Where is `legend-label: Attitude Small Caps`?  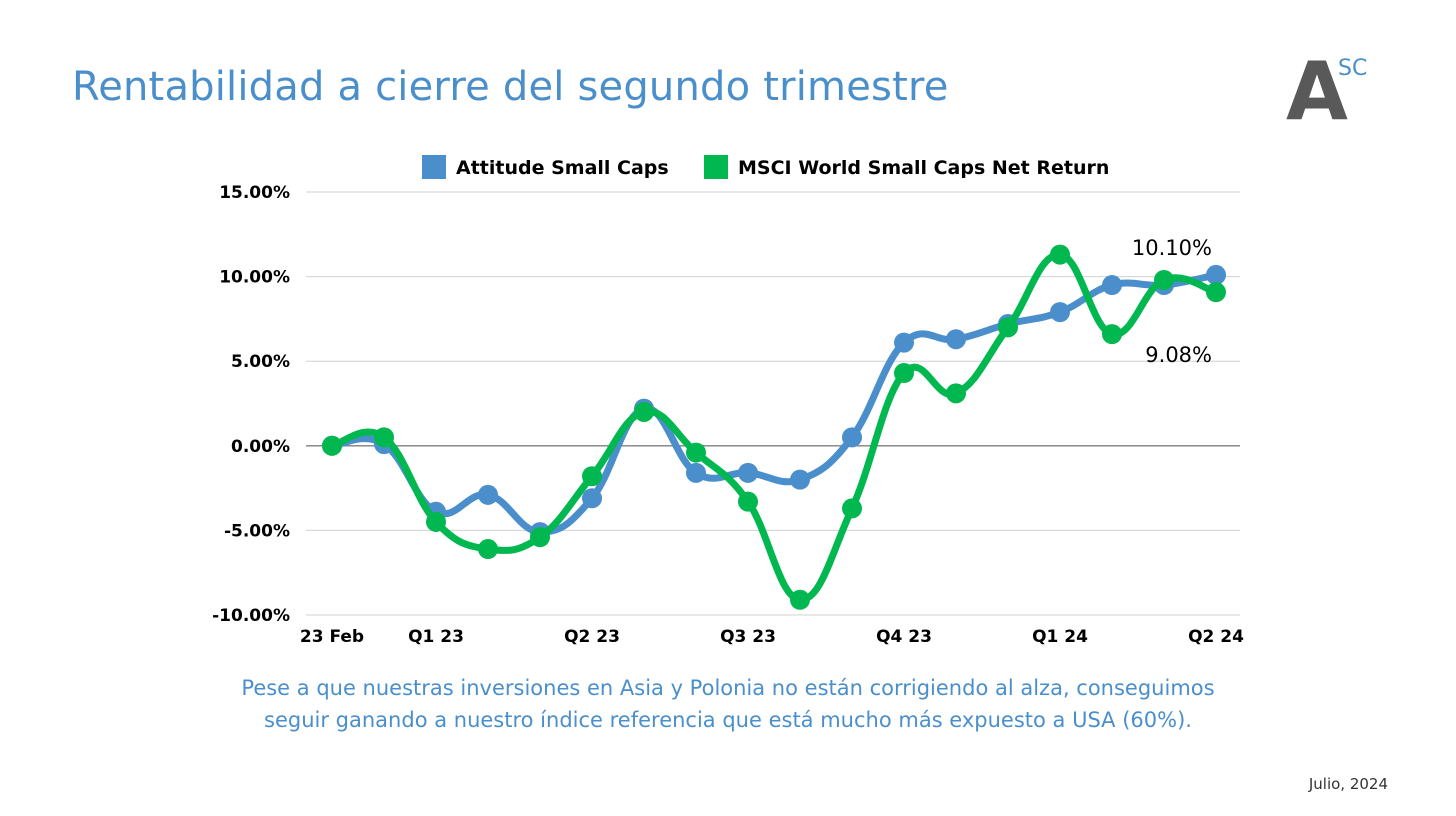 legend-label: Attitude Small Caps is located at coordinates (562, 168).